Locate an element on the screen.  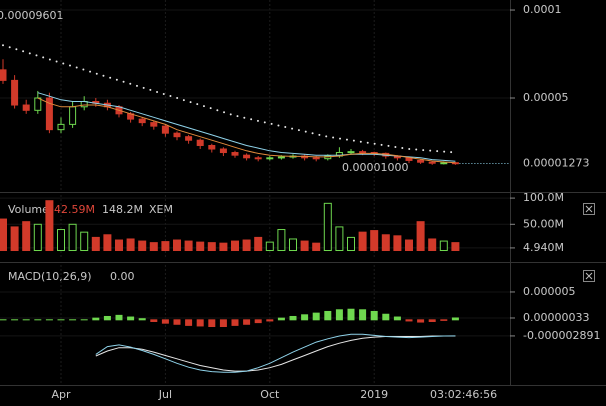
x-tick-label: Apr is located at coordinates (61, 394).